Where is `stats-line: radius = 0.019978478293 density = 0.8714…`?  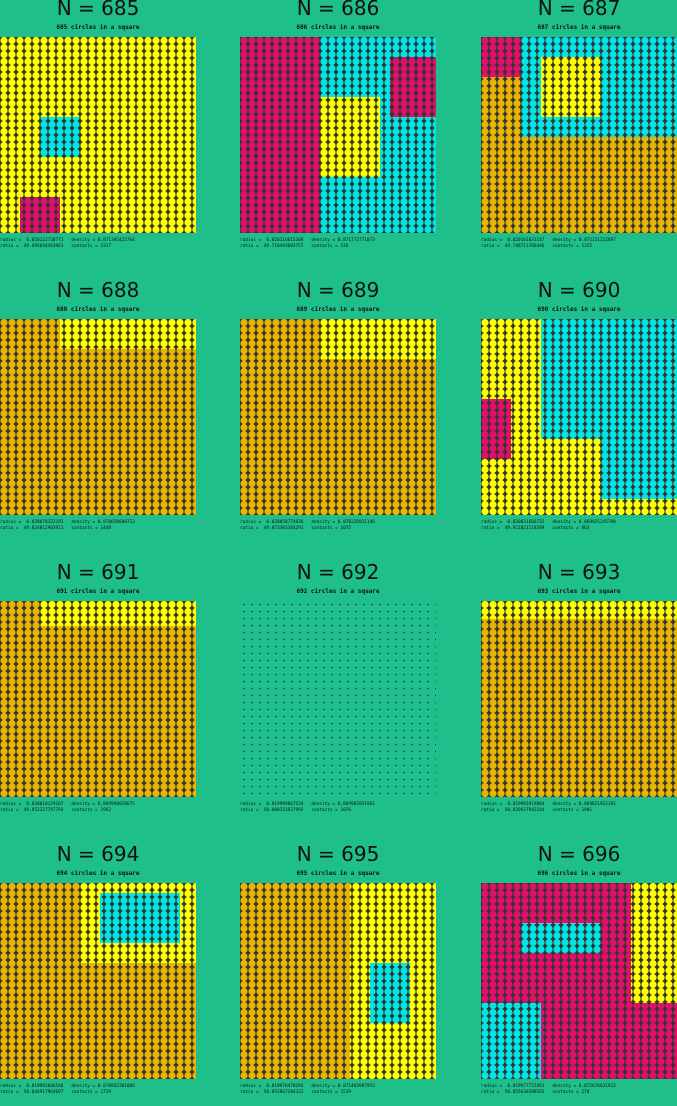
stats-line: radius = 0.019978478293 density = 0.8714… is located at coordinates (307, 1086).